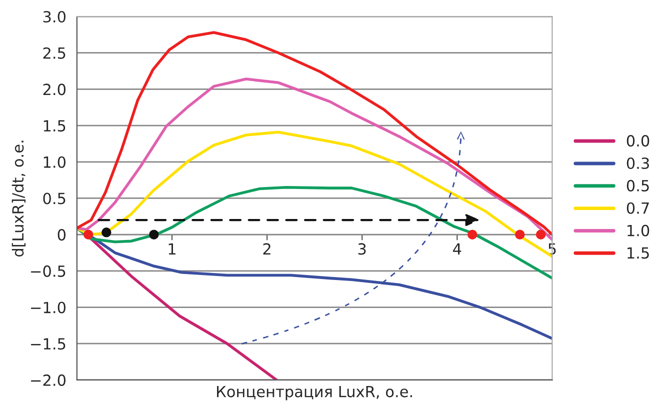 This screenshot has height=413, width=669. Describe the element at coordinates (55, 162) in the screenshot. I see `y-tick-label: 1.0` at that location.